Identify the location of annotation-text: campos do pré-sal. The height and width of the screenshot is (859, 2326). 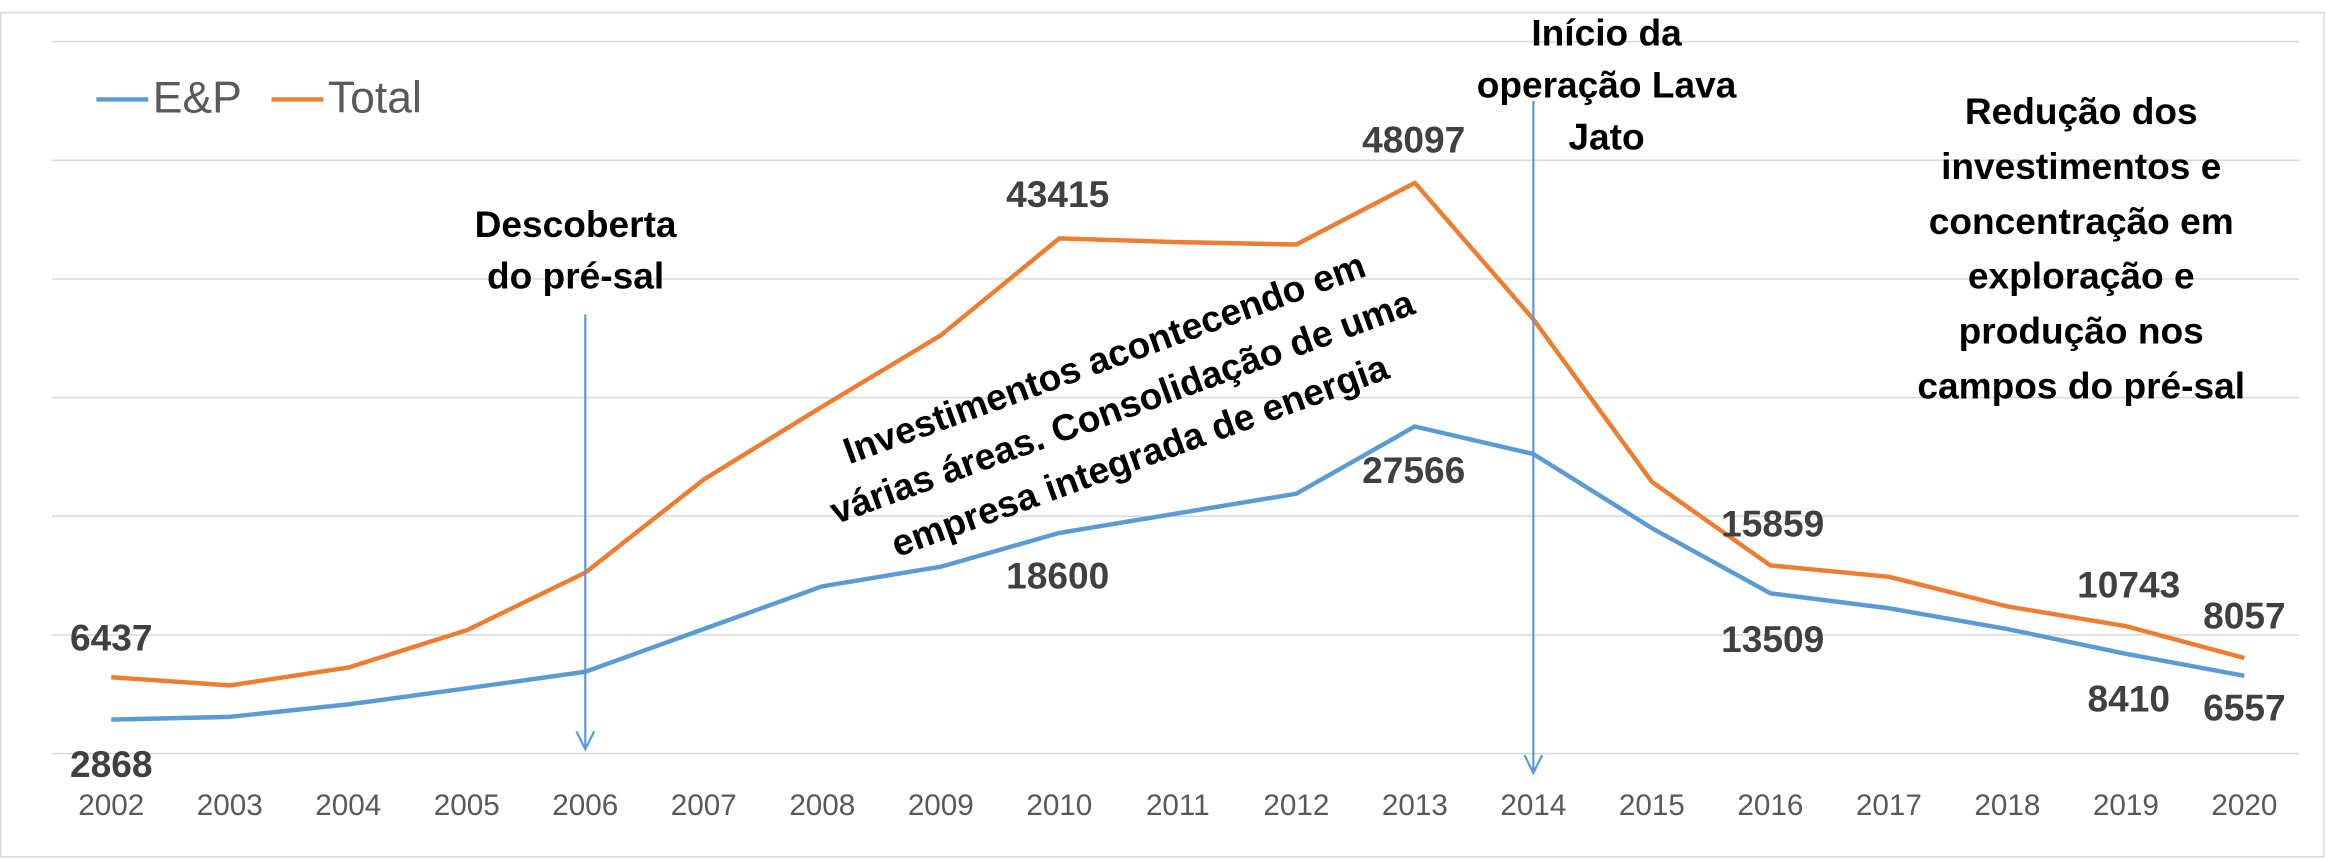
(2081, 386).